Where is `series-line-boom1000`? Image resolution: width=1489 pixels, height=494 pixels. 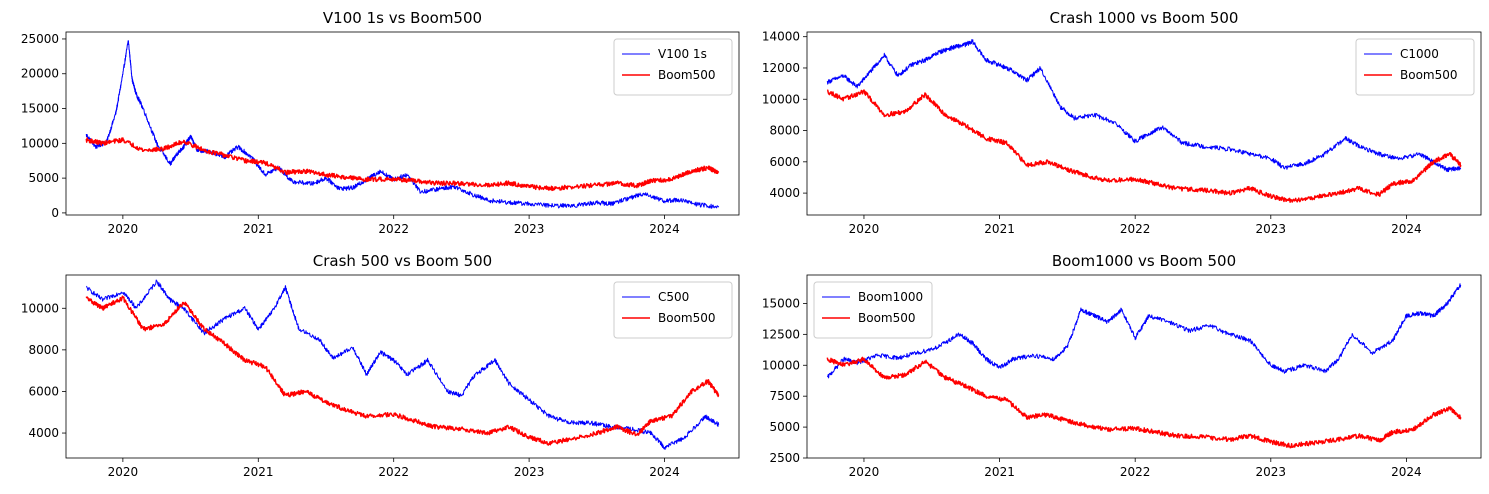
series-line-boom1000 is located at coordinates (1144, 331).